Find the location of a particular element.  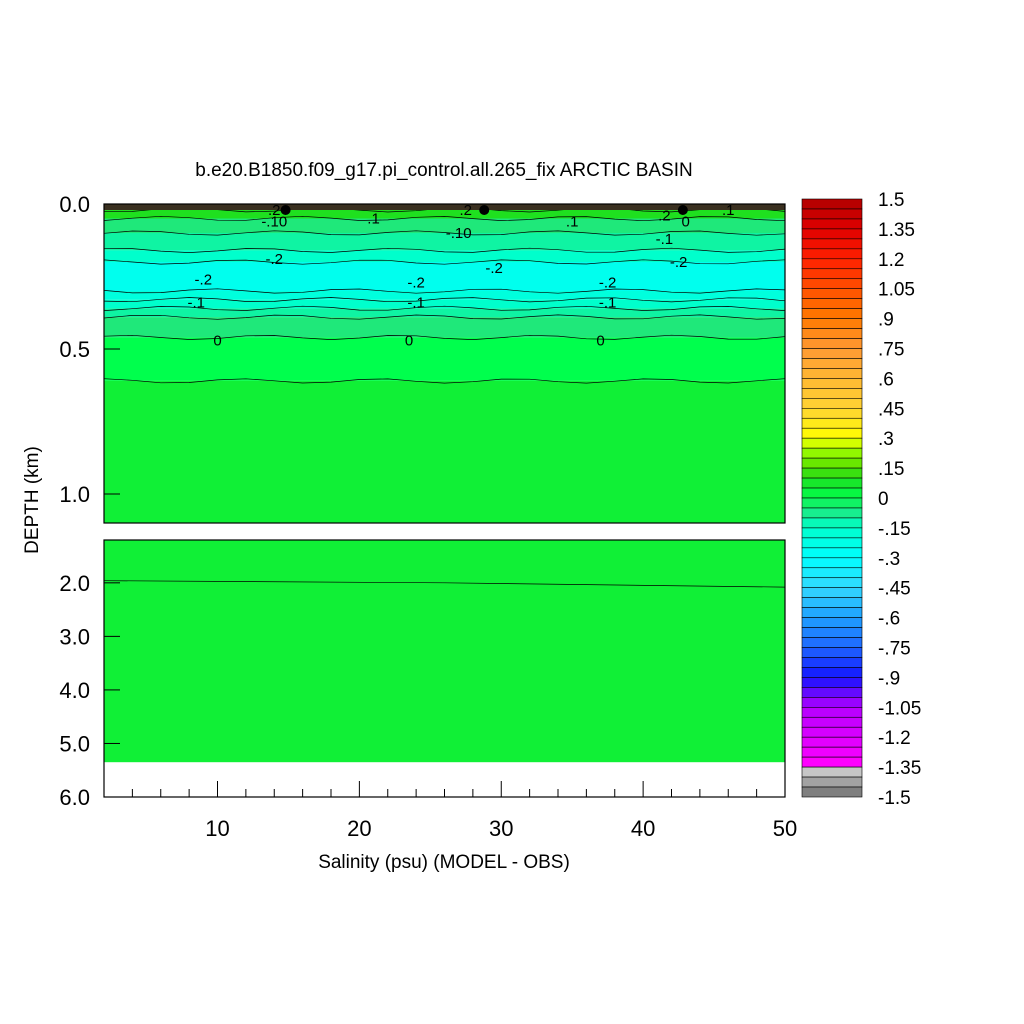

colorbar-label: -1.35 is located at coordinates (899, 768).